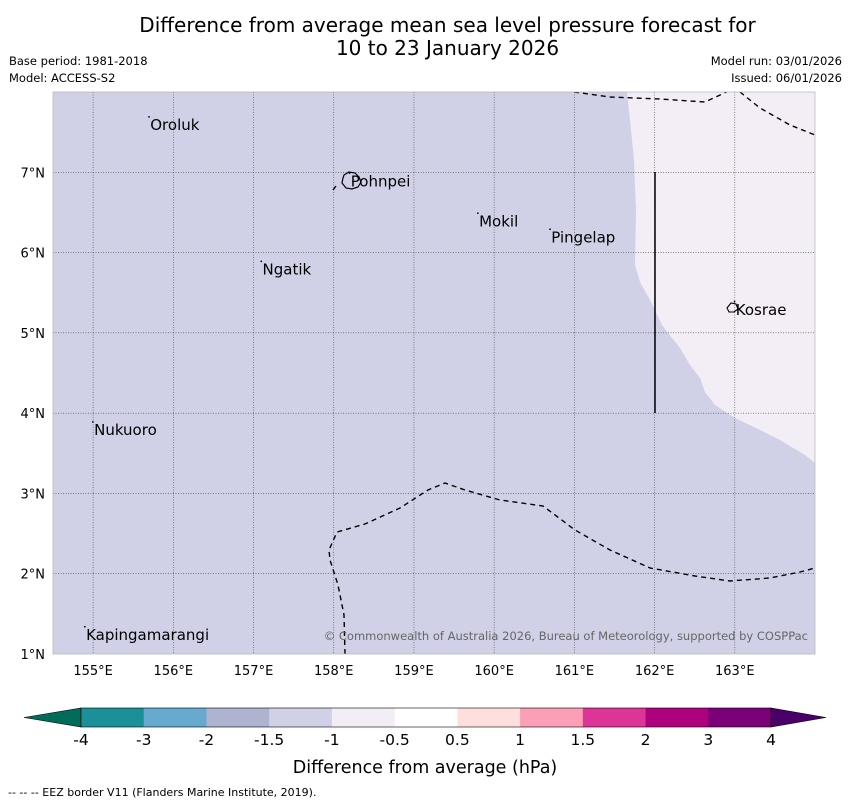  Describe the element at coordinates (33, 254) in the screenshot. I see `latitude-tick-label: 6°N` at that location.